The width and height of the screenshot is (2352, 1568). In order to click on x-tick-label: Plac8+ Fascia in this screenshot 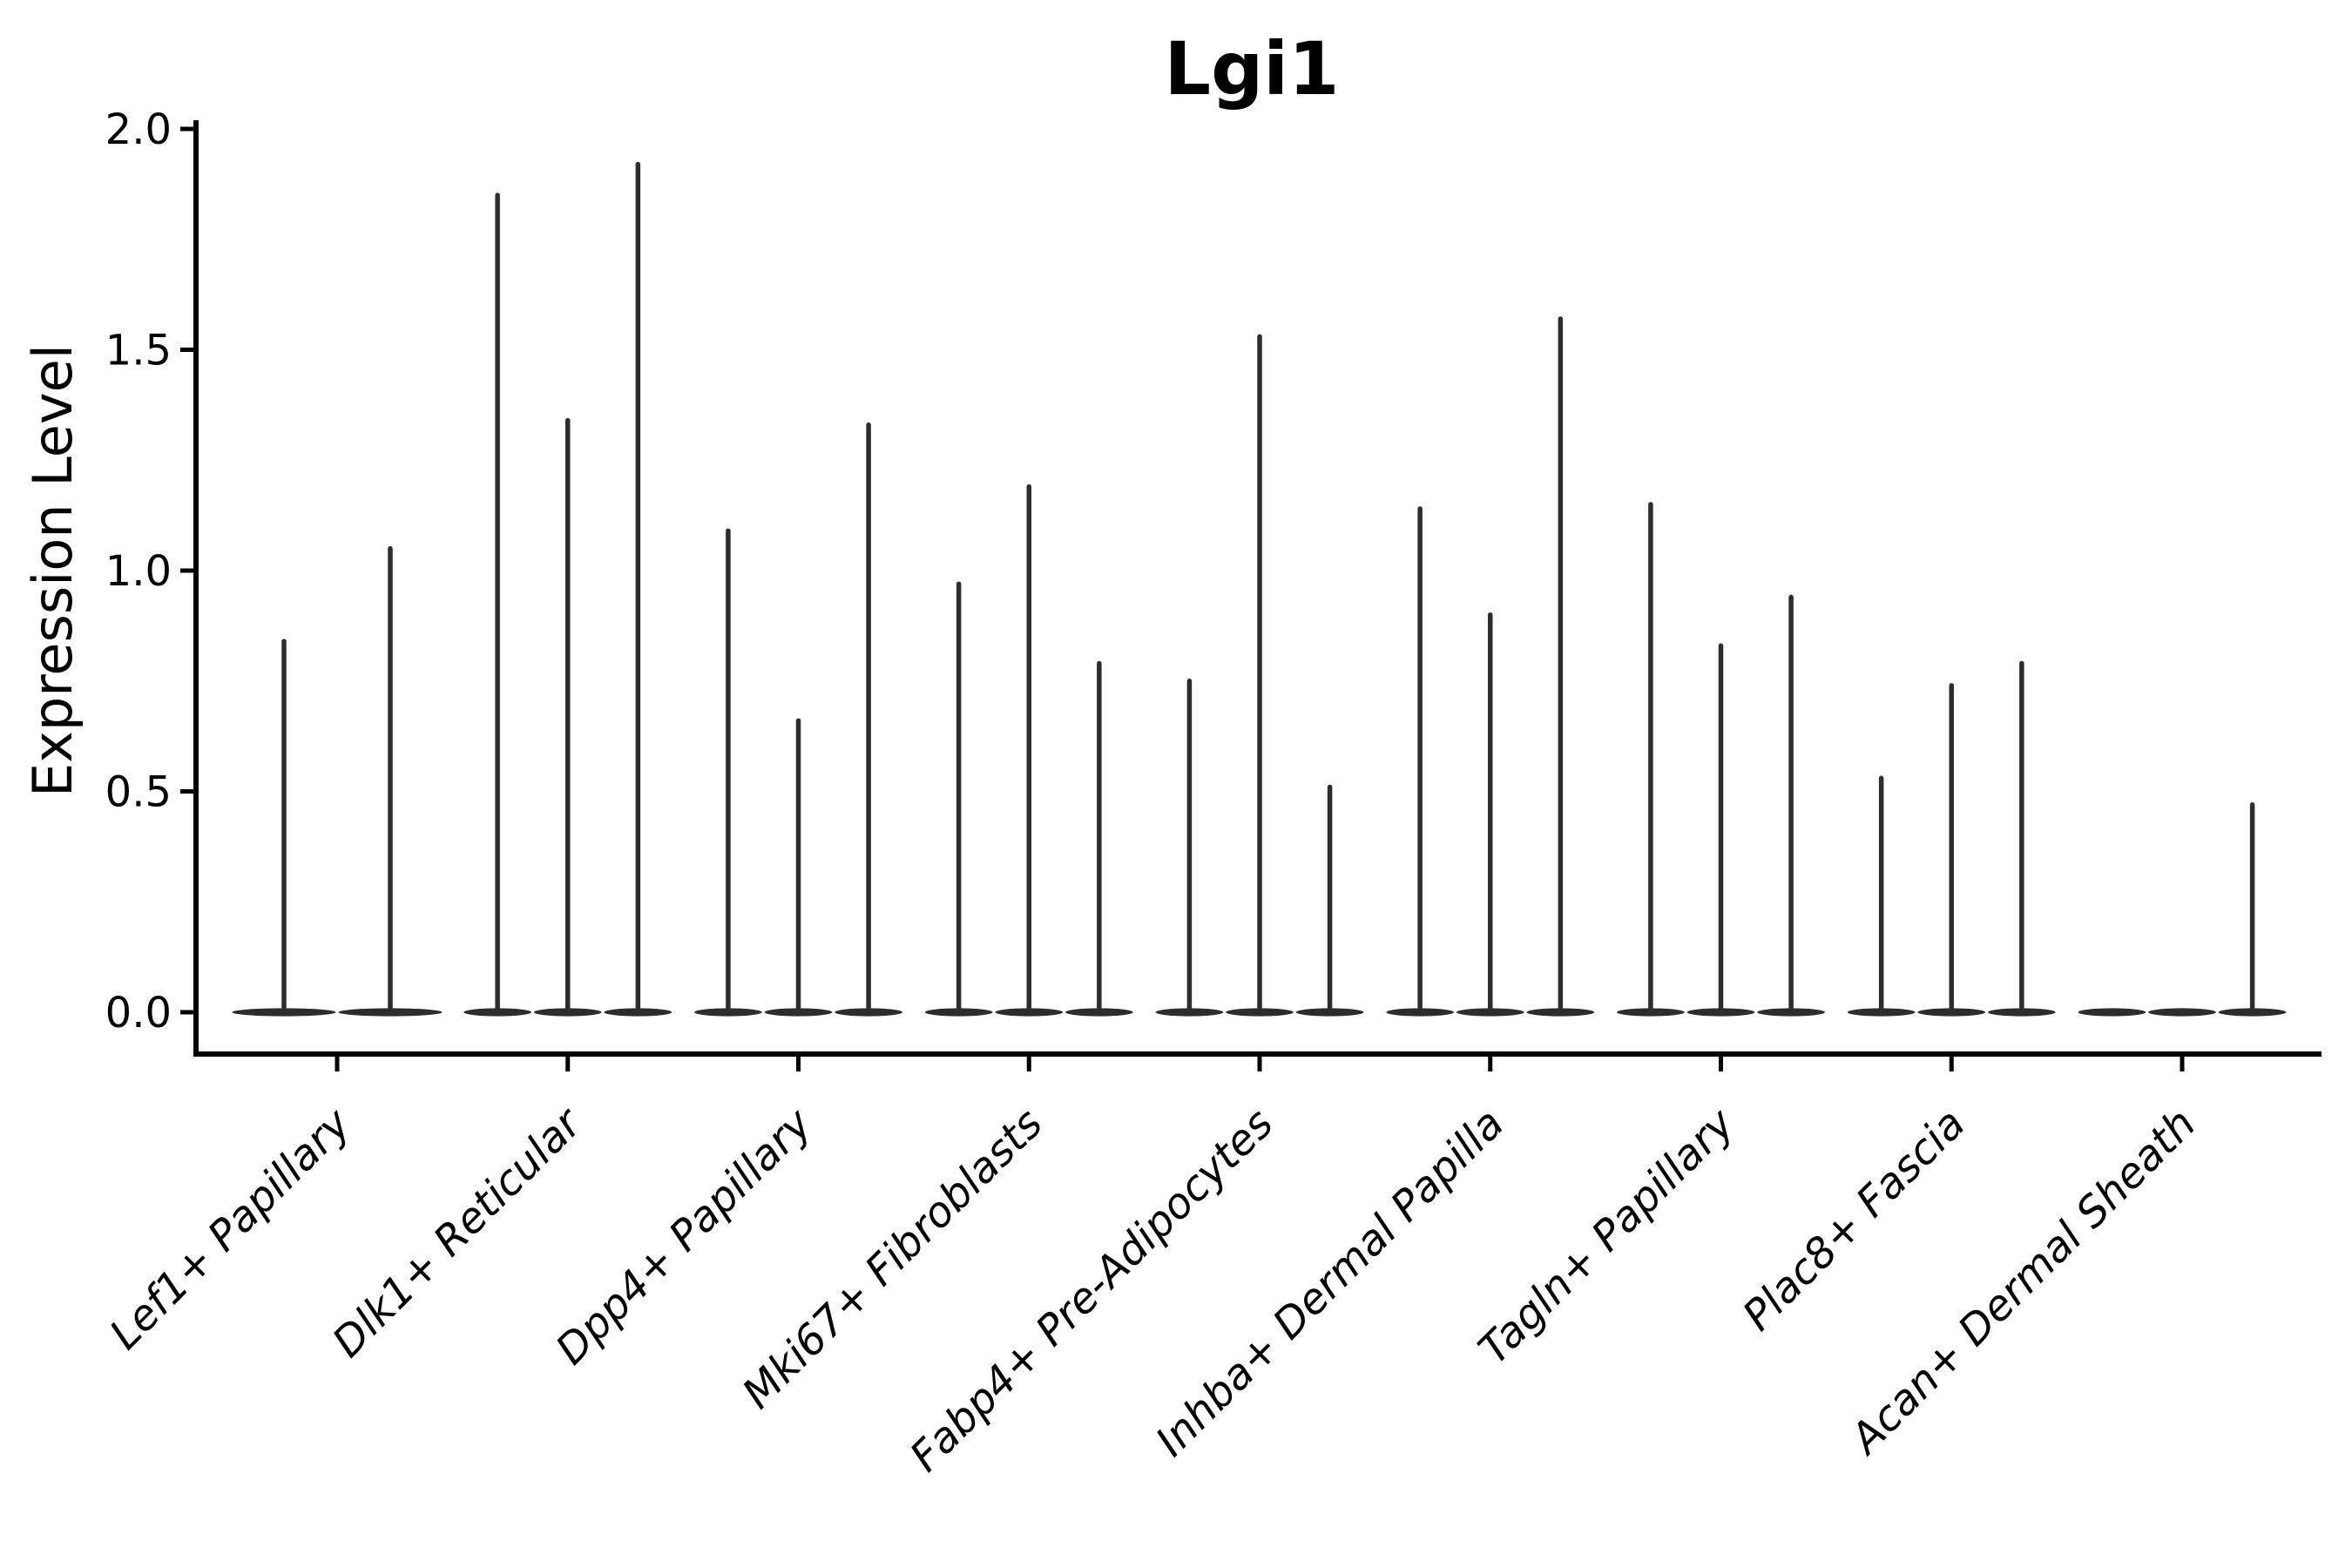, I will do `click(1854, 1220)`.